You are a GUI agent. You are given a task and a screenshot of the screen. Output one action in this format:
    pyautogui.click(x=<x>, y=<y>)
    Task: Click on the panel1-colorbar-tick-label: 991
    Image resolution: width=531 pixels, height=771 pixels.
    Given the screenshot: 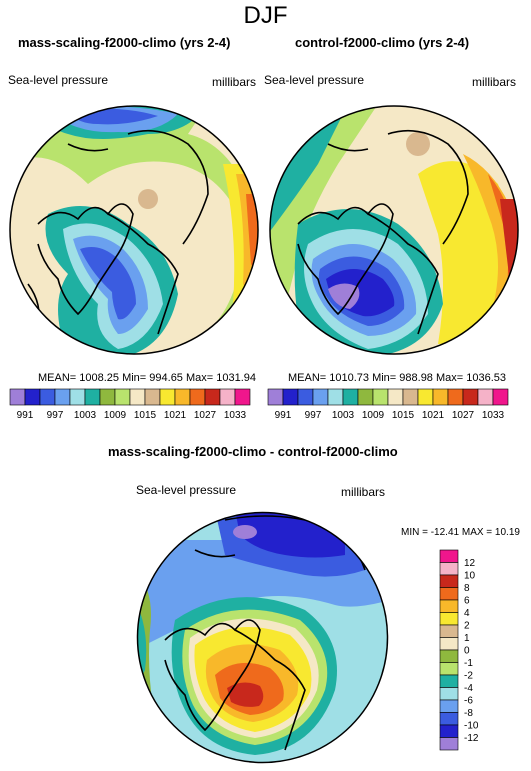 What is the action you would take?
    pyautogui.click(x=25, y=415)
    